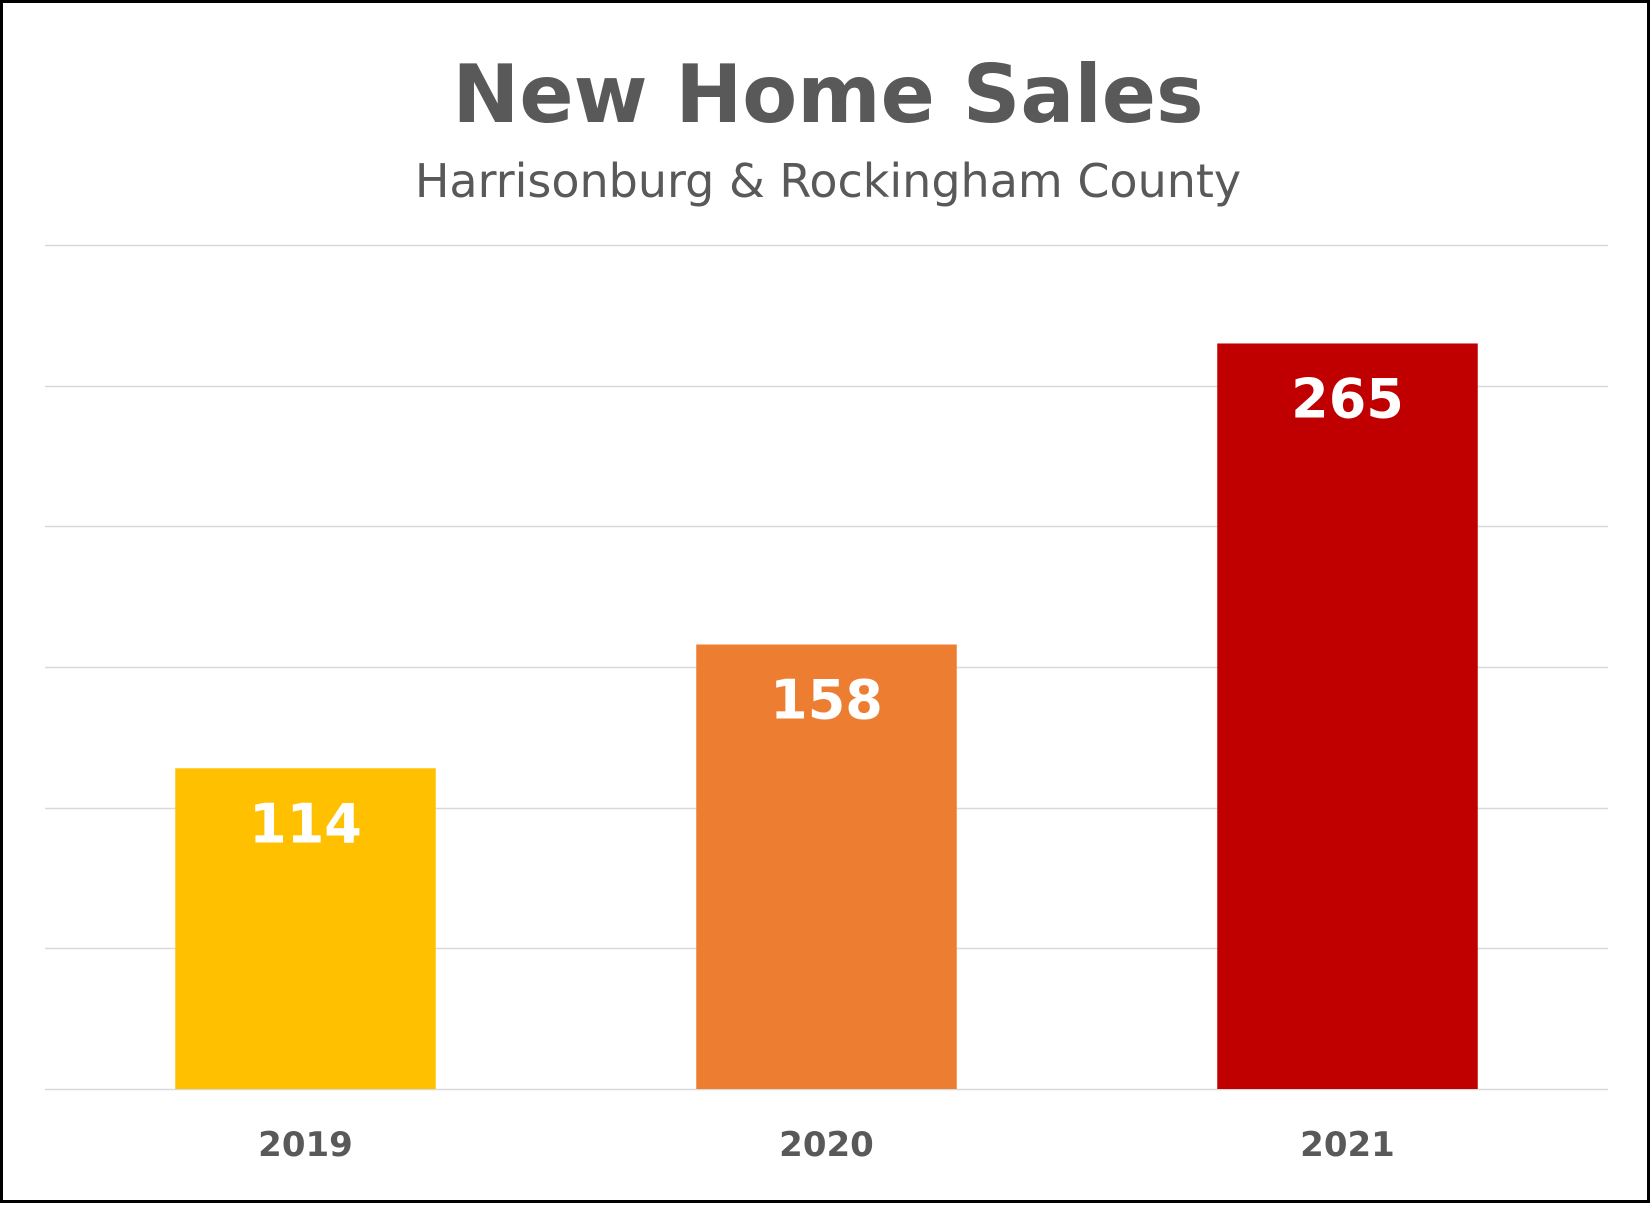  I want to click on chart-title: New Home Sales, so click(828, 94).